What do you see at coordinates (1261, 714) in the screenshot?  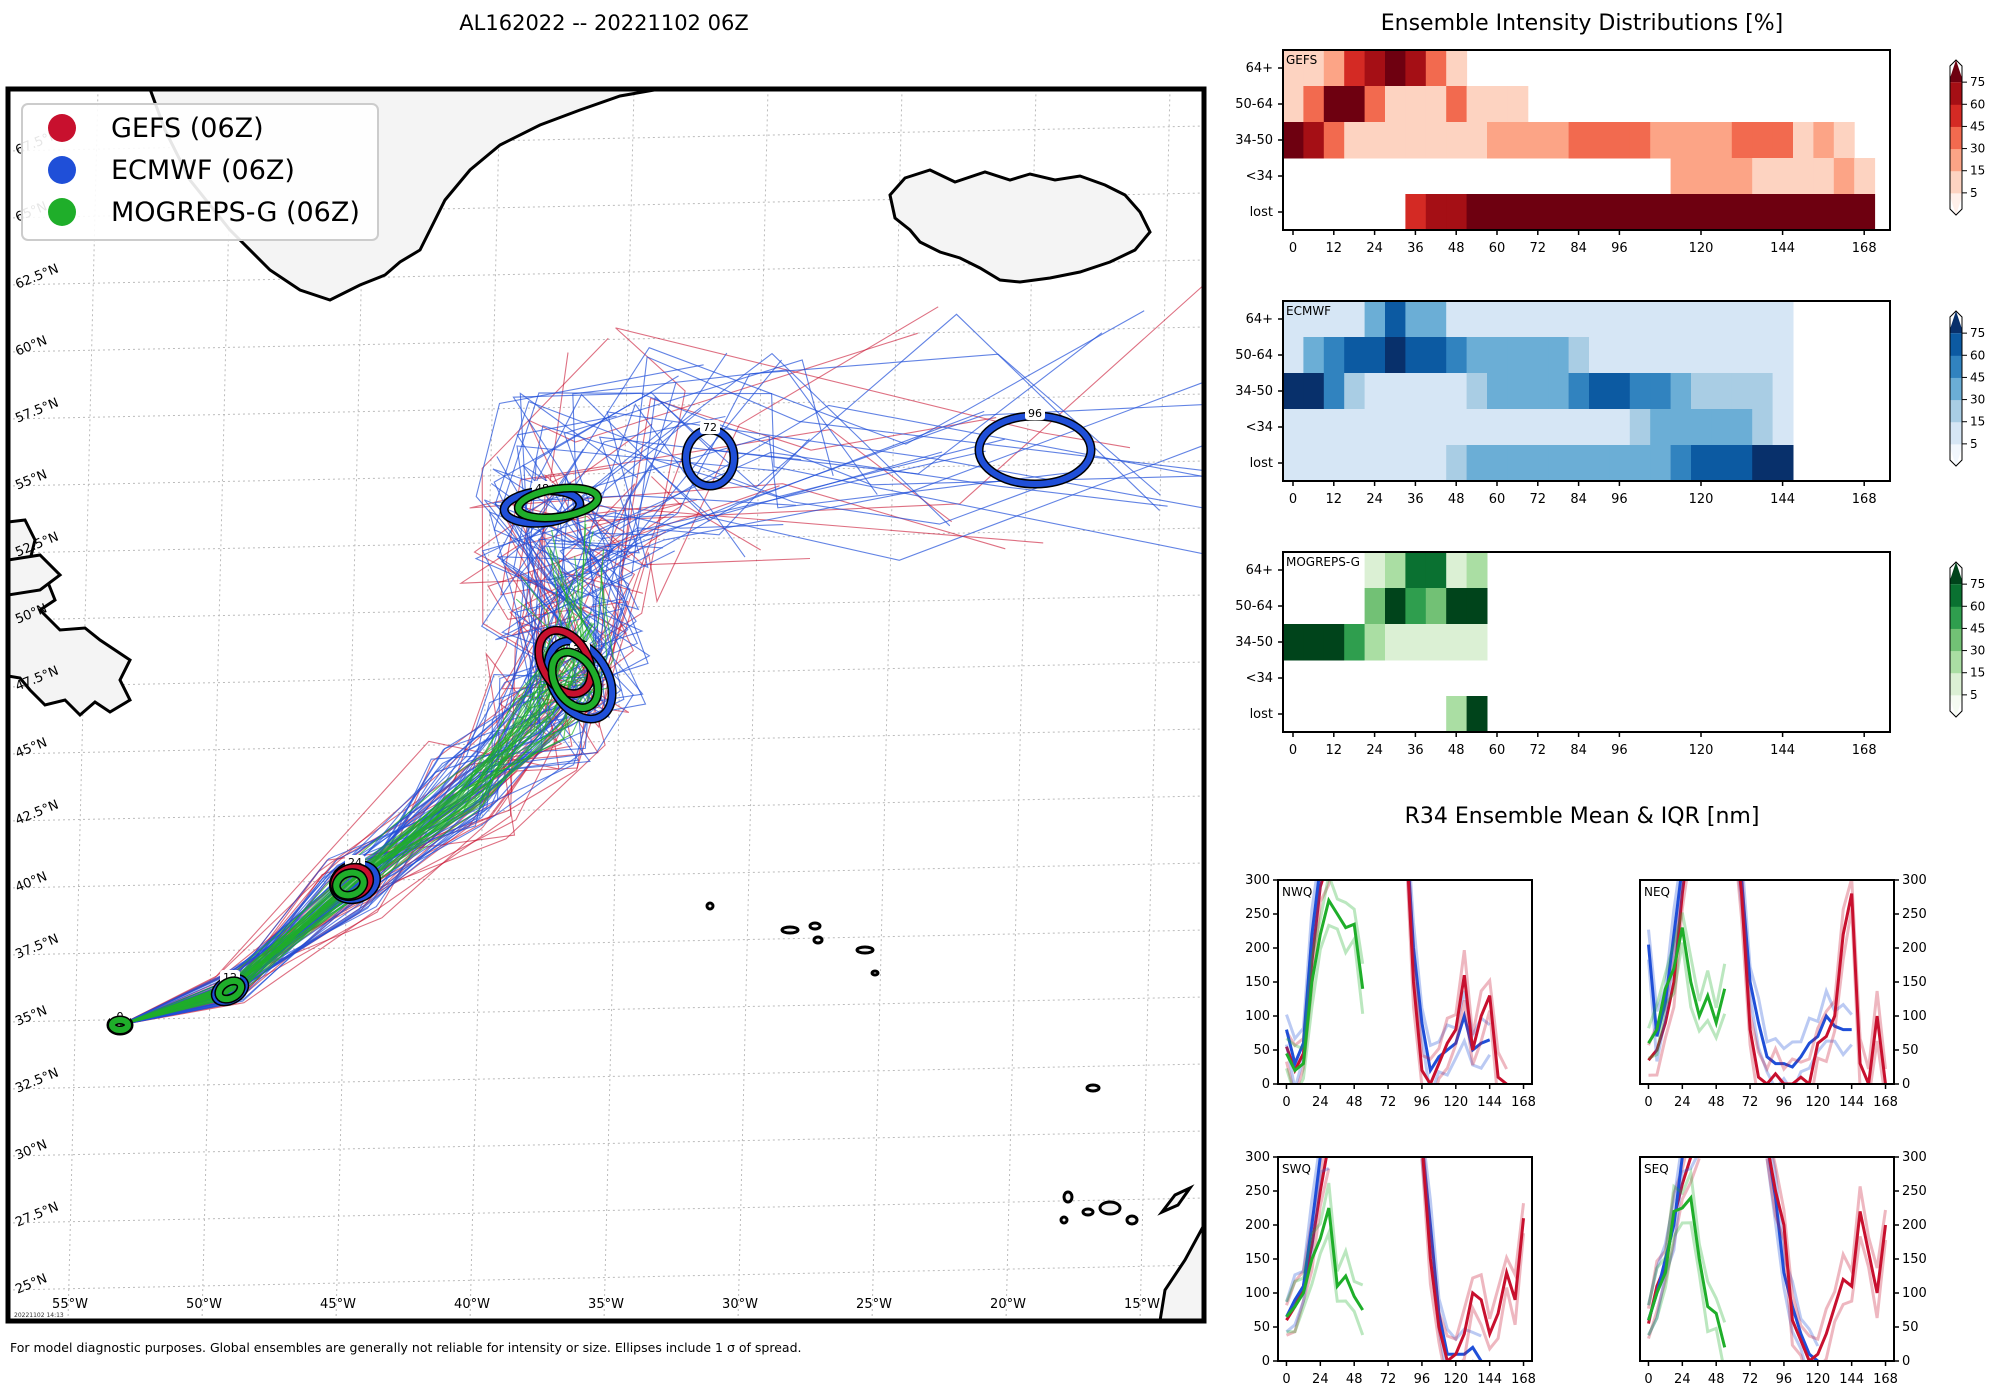 I see `heatmap-row-label: lost` at bounding box center [1261, 714].